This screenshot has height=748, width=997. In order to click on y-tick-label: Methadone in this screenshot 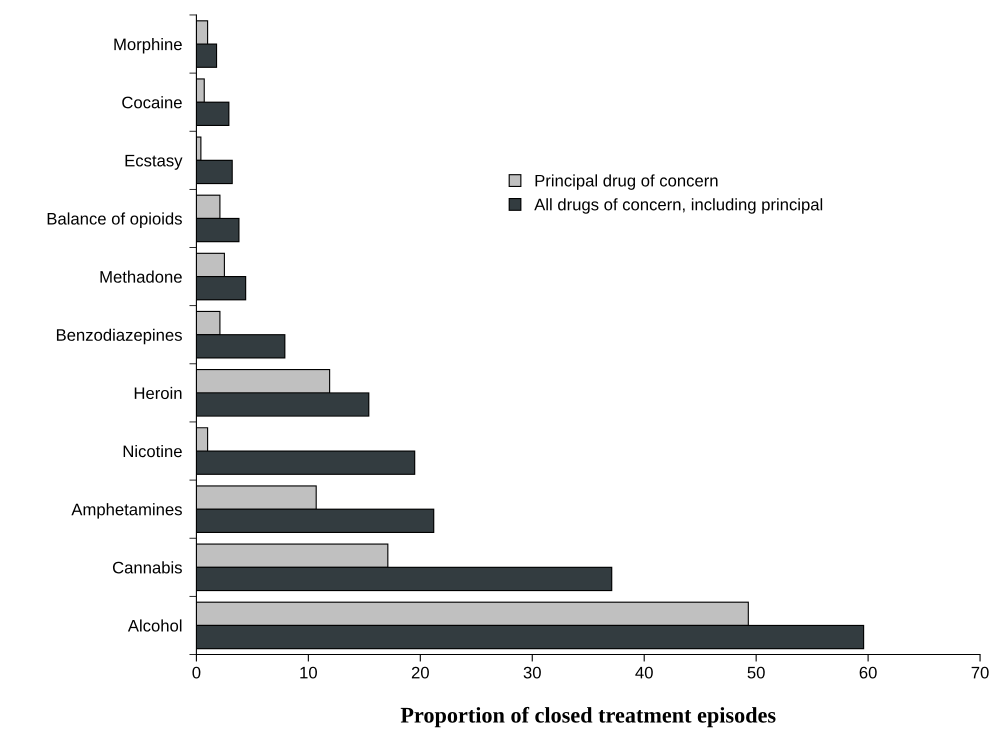, I will do `click(141, 276)`.